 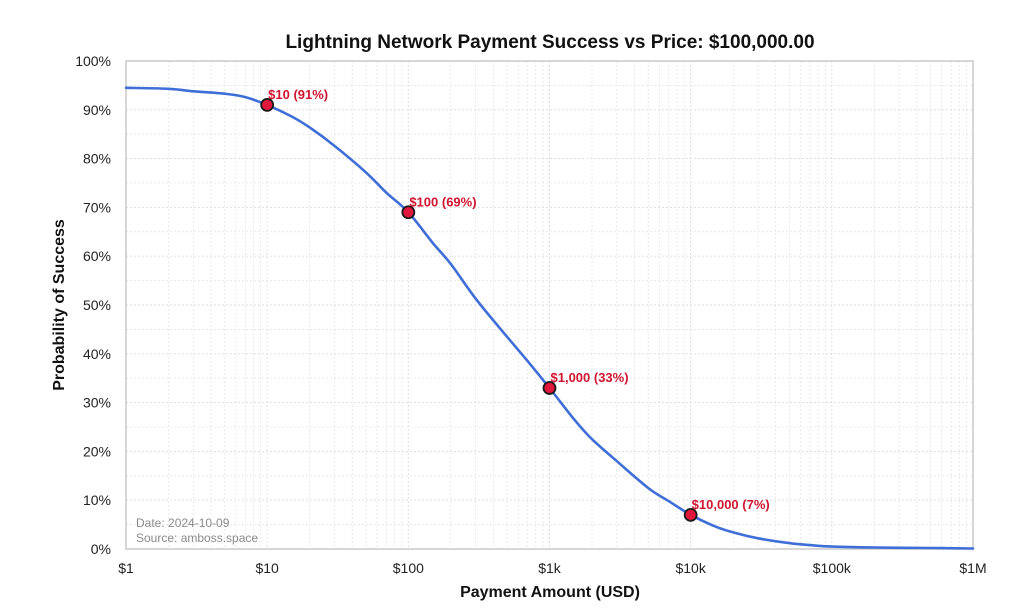 What do you see at coordinates (731, 504) in the screenshot?
I see `highlight-point-label: $10,000 (7%)` at bounding box center [731, 504].